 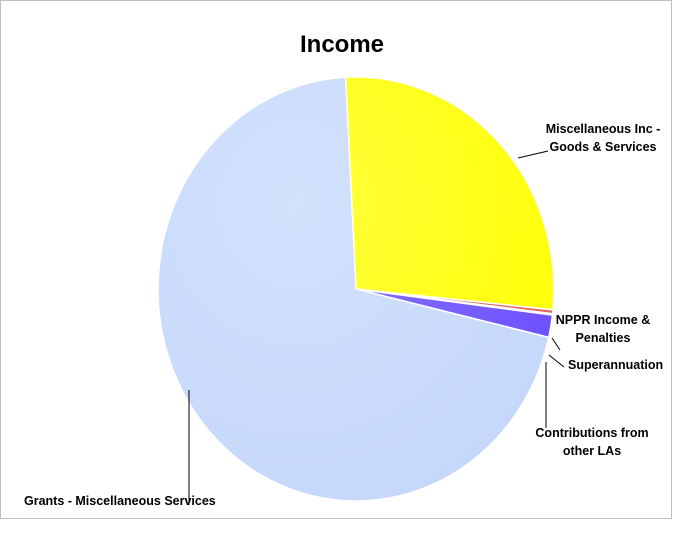 What do you see at coordinates (449, 193) in the screenshot?
I see `pie-slice` at bounding box center [449, 193].